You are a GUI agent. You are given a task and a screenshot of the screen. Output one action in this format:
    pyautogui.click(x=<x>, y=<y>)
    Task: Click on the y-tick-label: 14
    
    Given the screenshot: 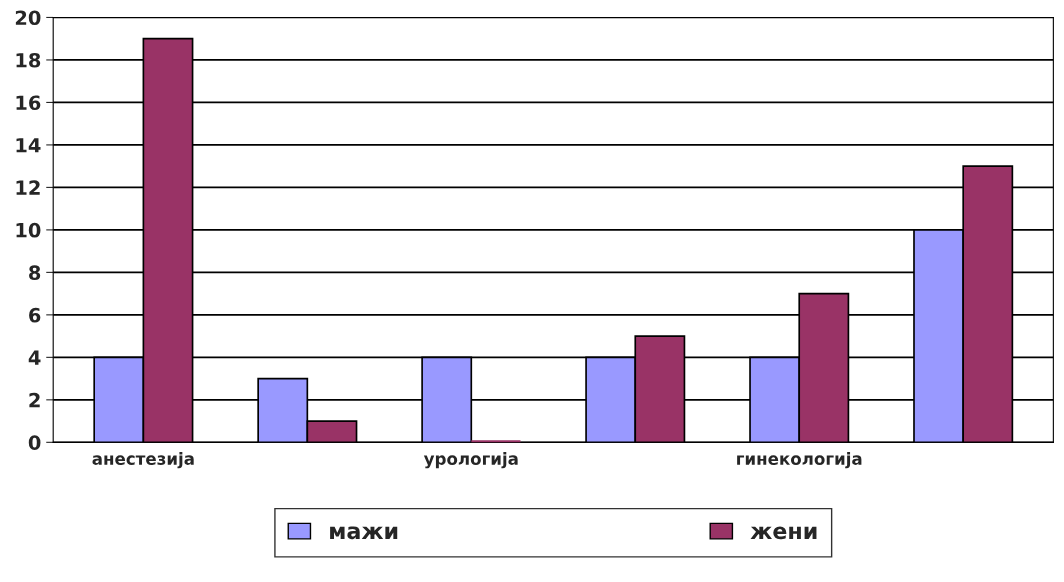 What is the action you would take?
    pyautogui.click(x=28, y=145)
    